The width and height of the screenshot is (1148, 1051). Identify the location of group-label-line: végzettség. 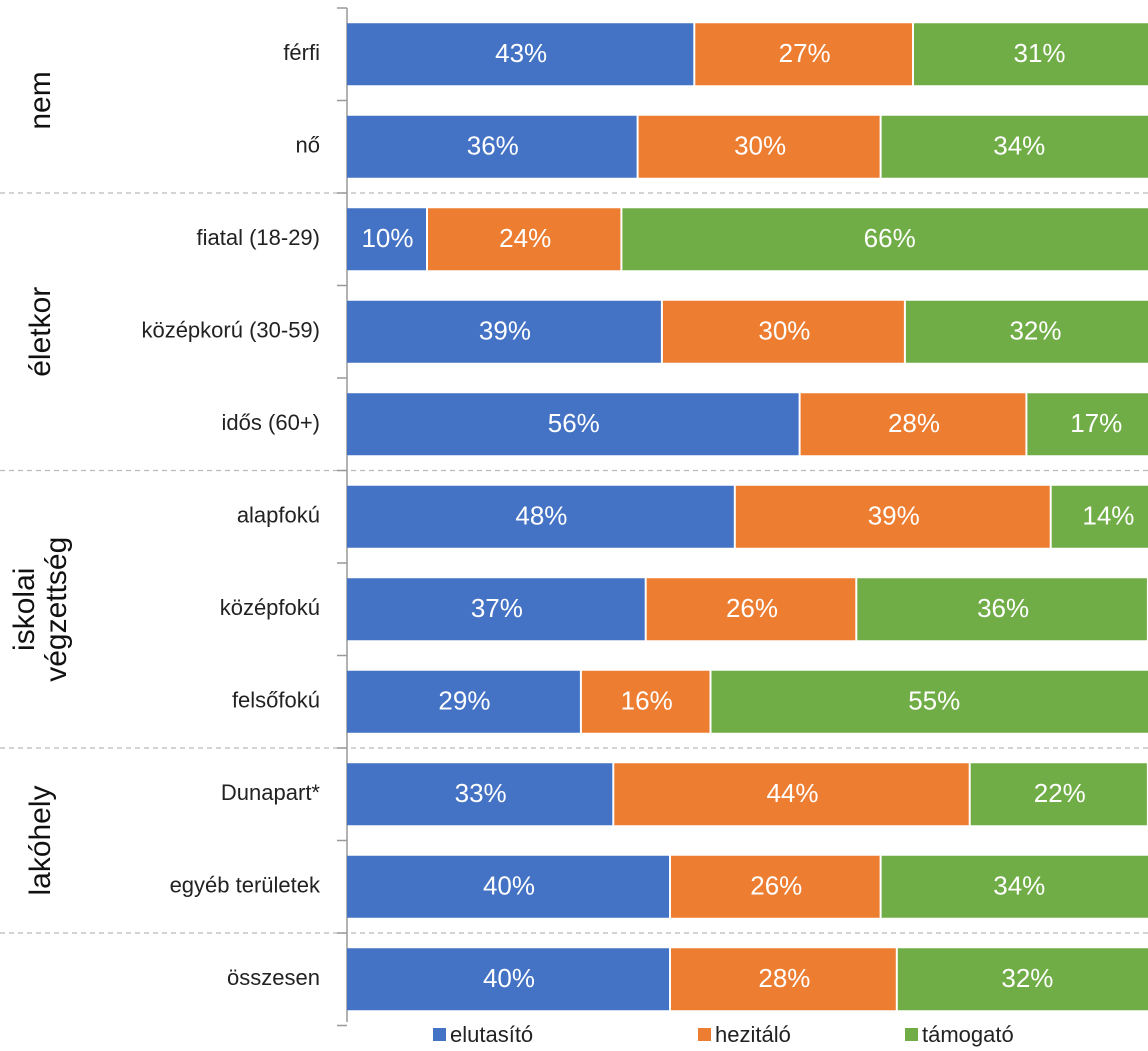
(56, 609).